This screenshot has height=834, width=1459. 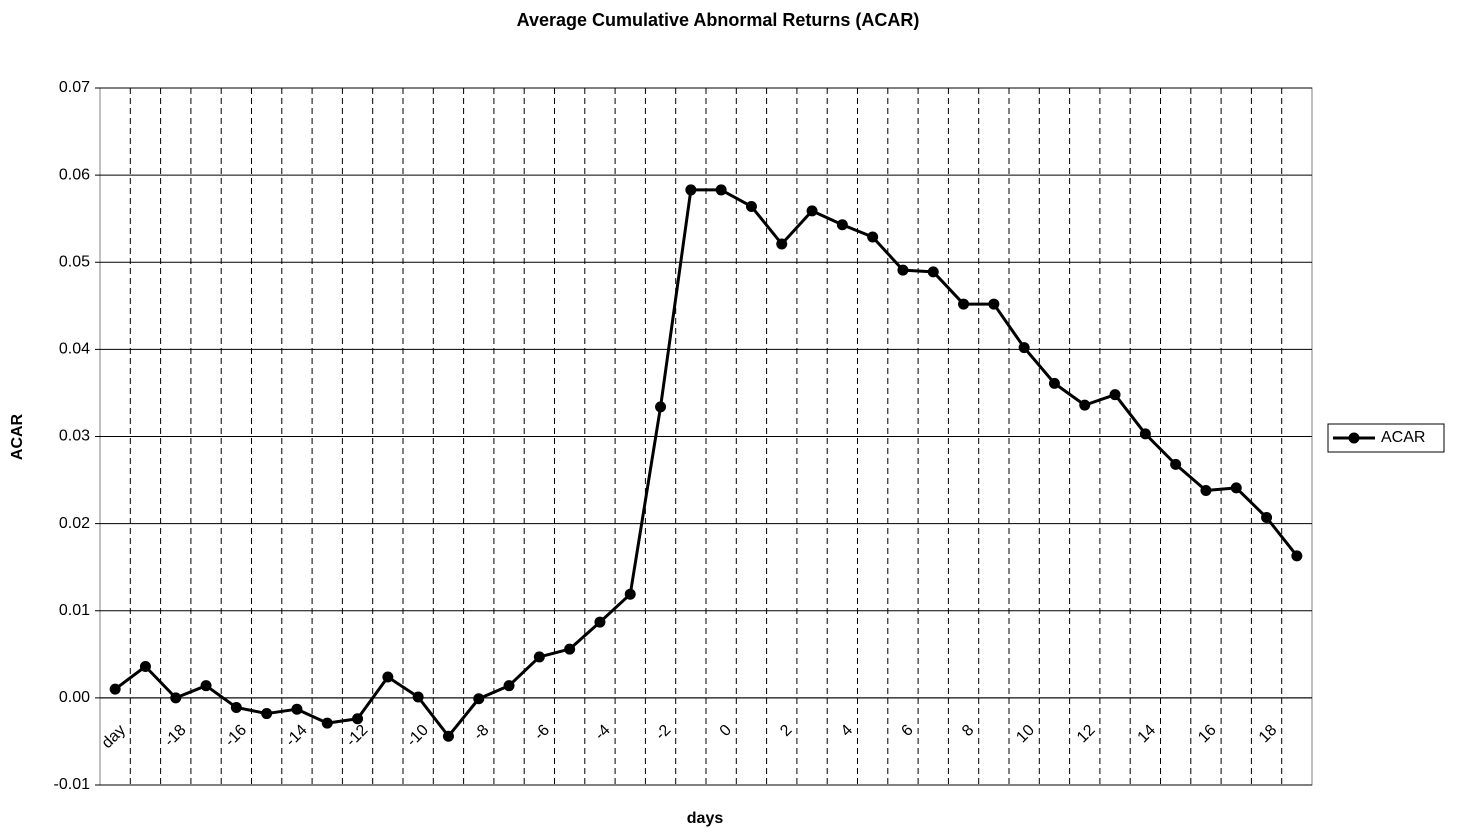 What do you see at coordinates (1354, 438) in the screenshot?
I see `legend-marker` at bounding box center [1354, 438].